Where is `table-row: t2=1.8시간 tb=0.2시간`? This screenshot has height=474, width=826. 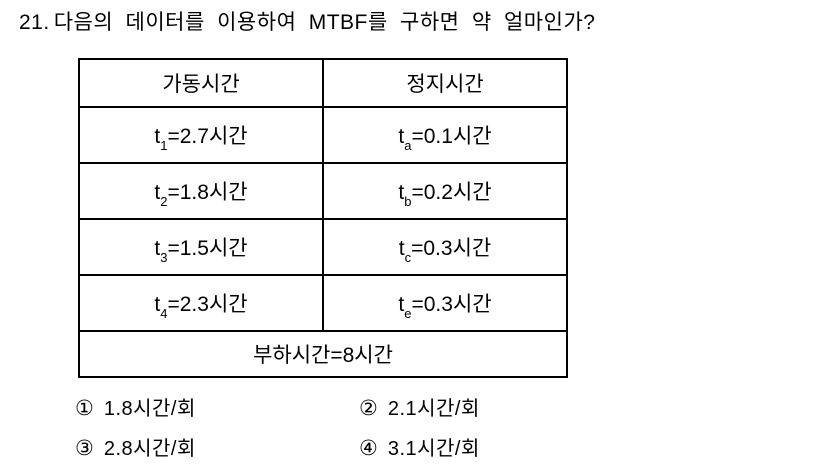 table-row: t2=1.8시간 tb=0.2시간 is located at coordinates (323, 191).